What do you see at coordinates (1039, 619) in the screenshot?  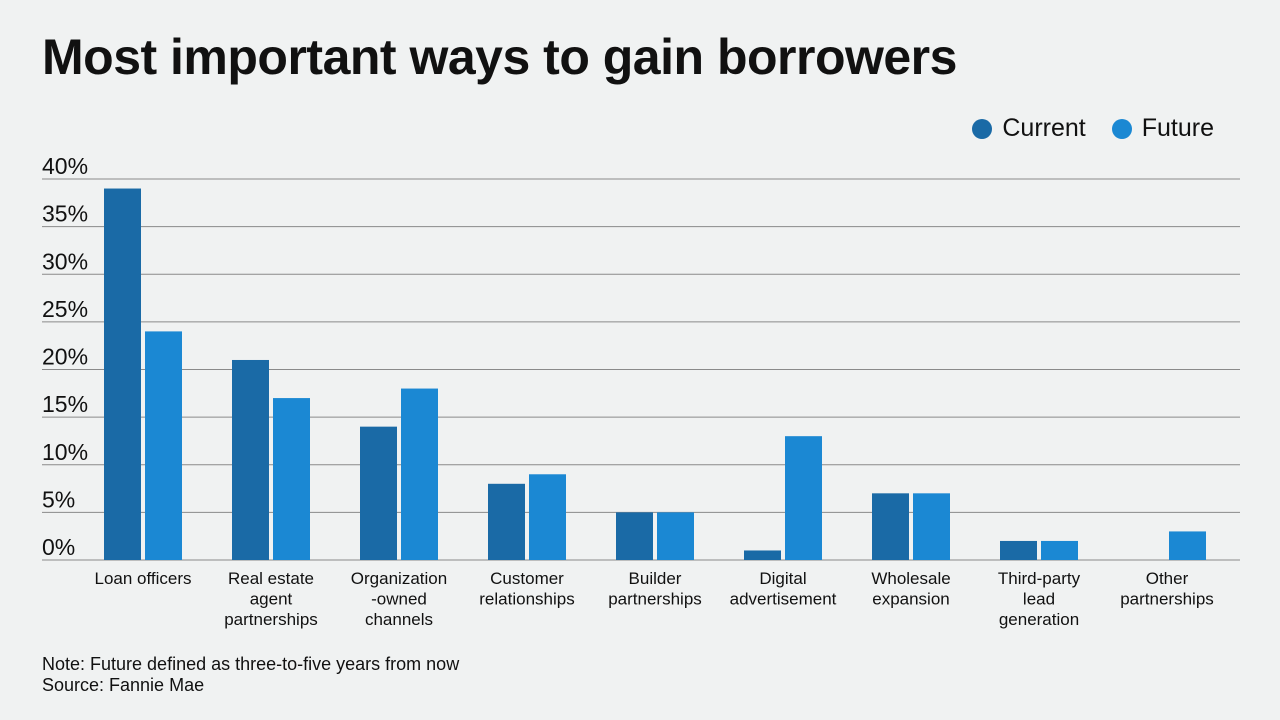 I see `x-category-label-line: generation` at bounding box center [1039, 619].